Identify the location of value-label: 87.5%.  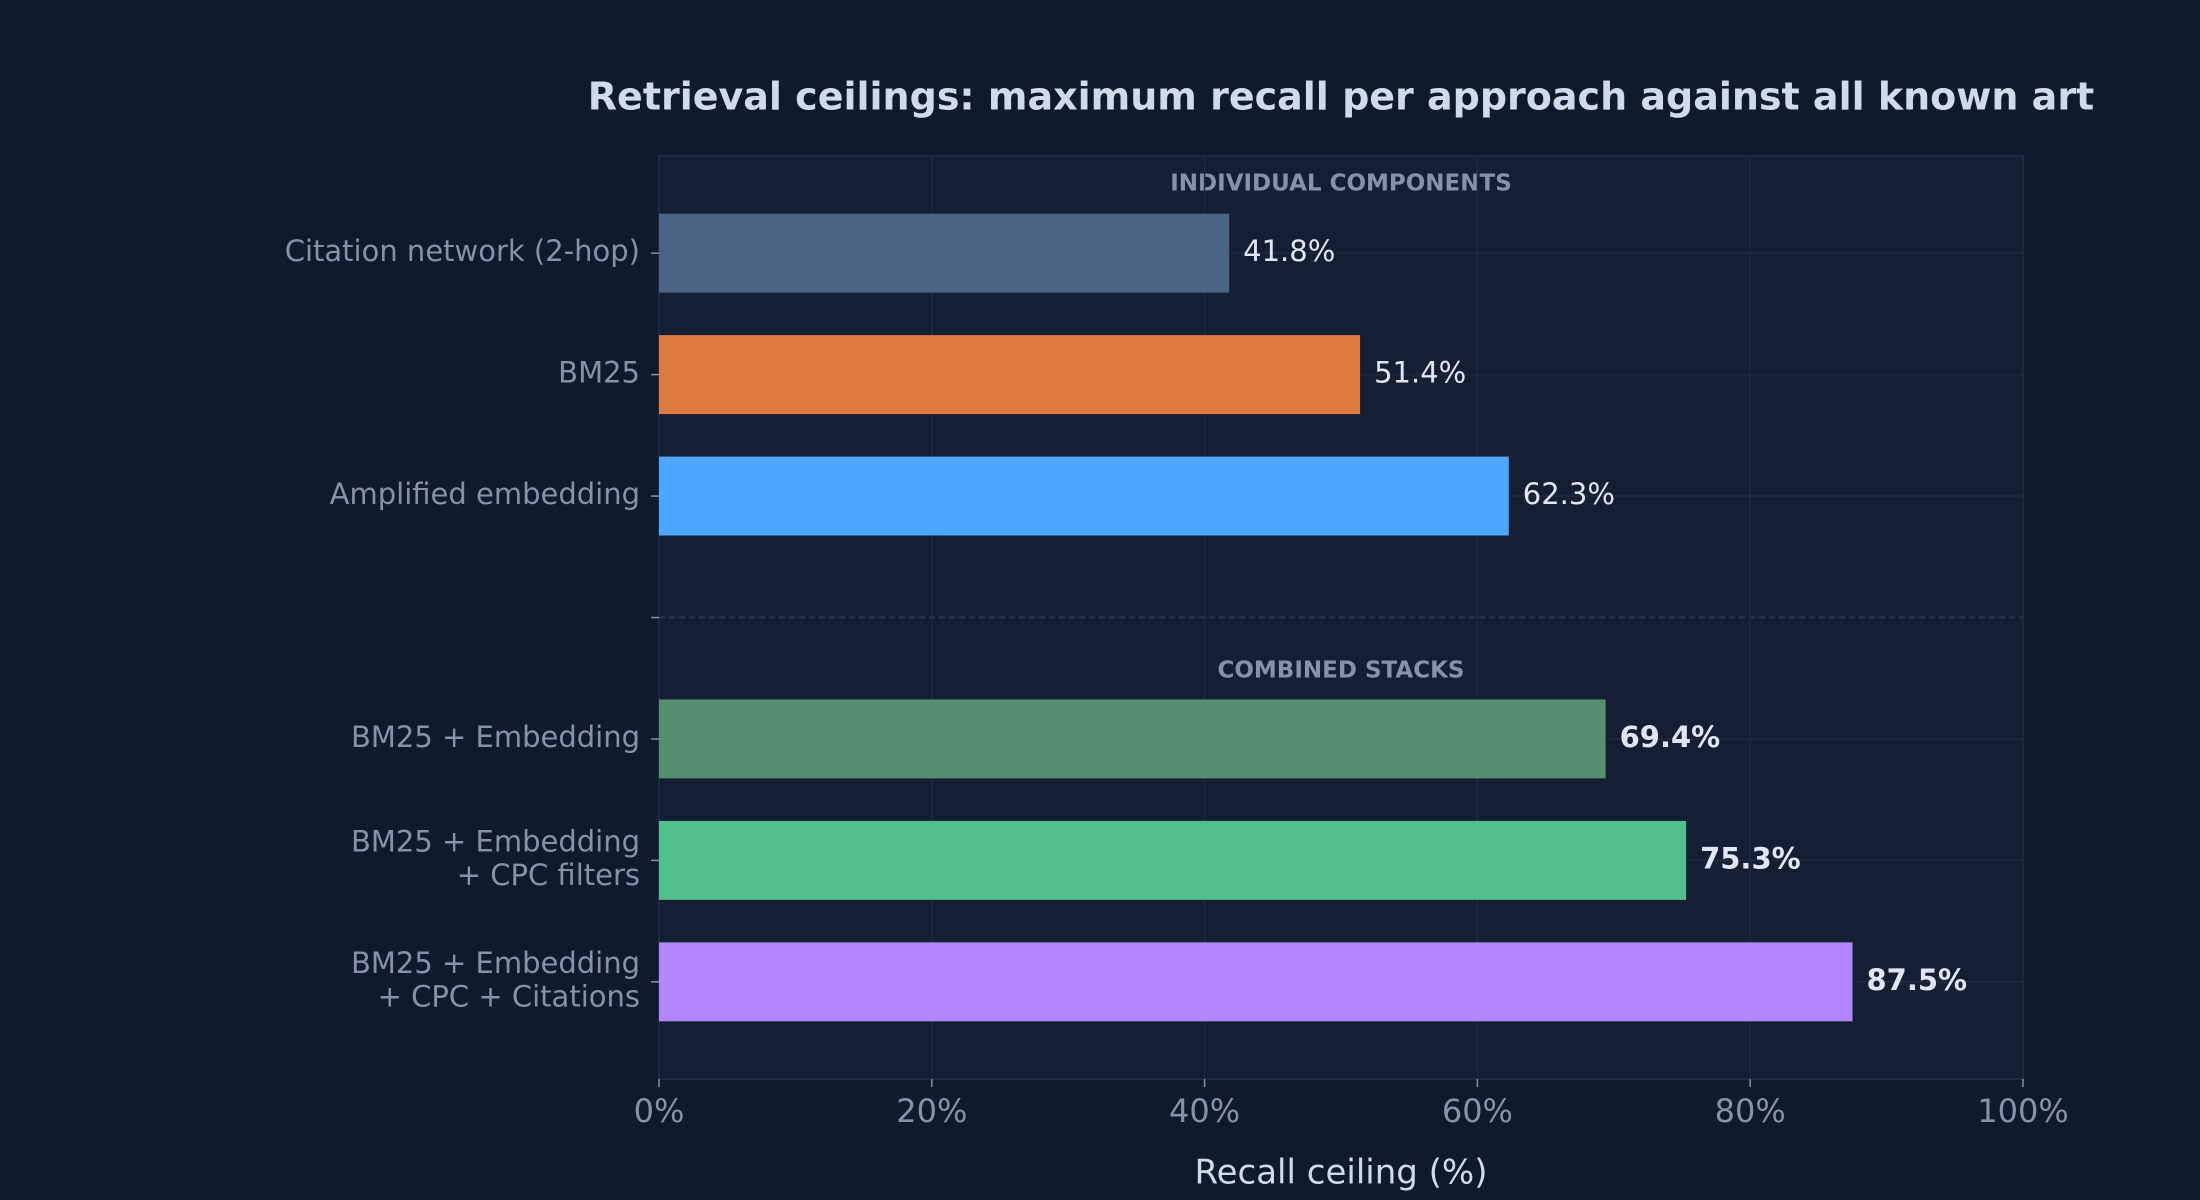
(1917, 980).